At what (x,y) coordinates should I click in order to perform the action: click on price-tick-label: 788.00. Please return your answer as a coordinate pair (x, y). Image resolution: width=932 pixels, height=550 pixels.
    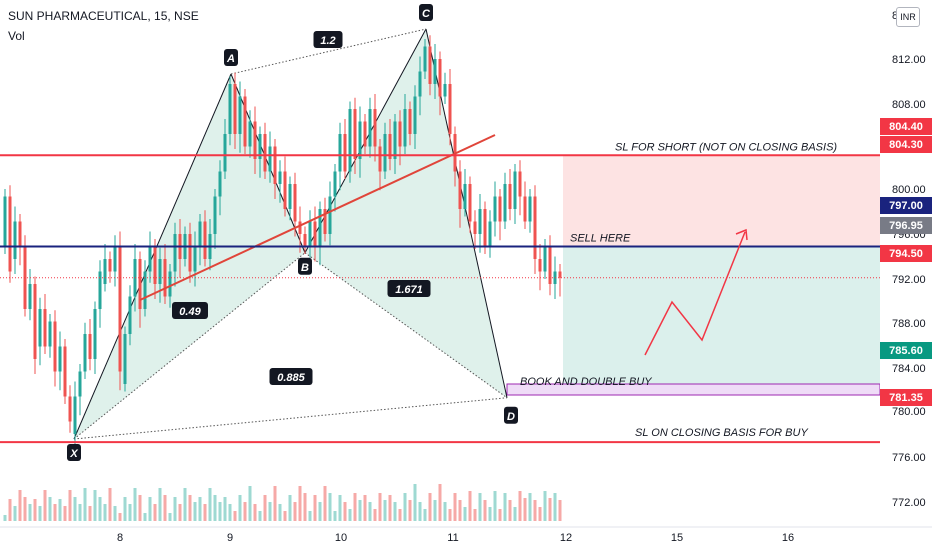
    Looking at the image, I should click on (909, 324).